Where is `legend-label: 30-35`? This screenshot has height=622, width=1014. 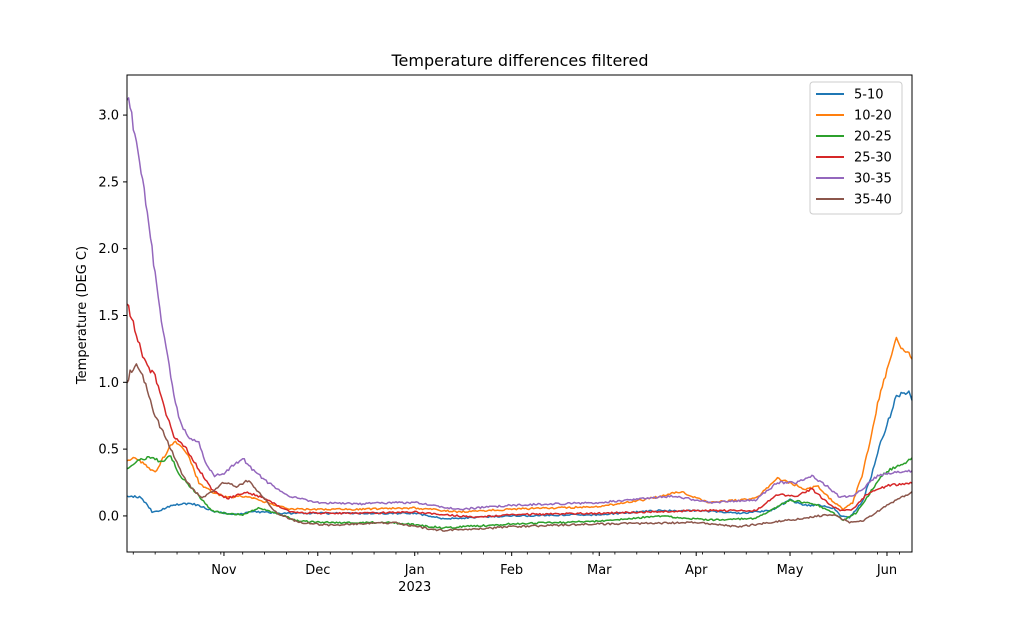
legend-label: 30-35 is located at coordinates (873, 179).